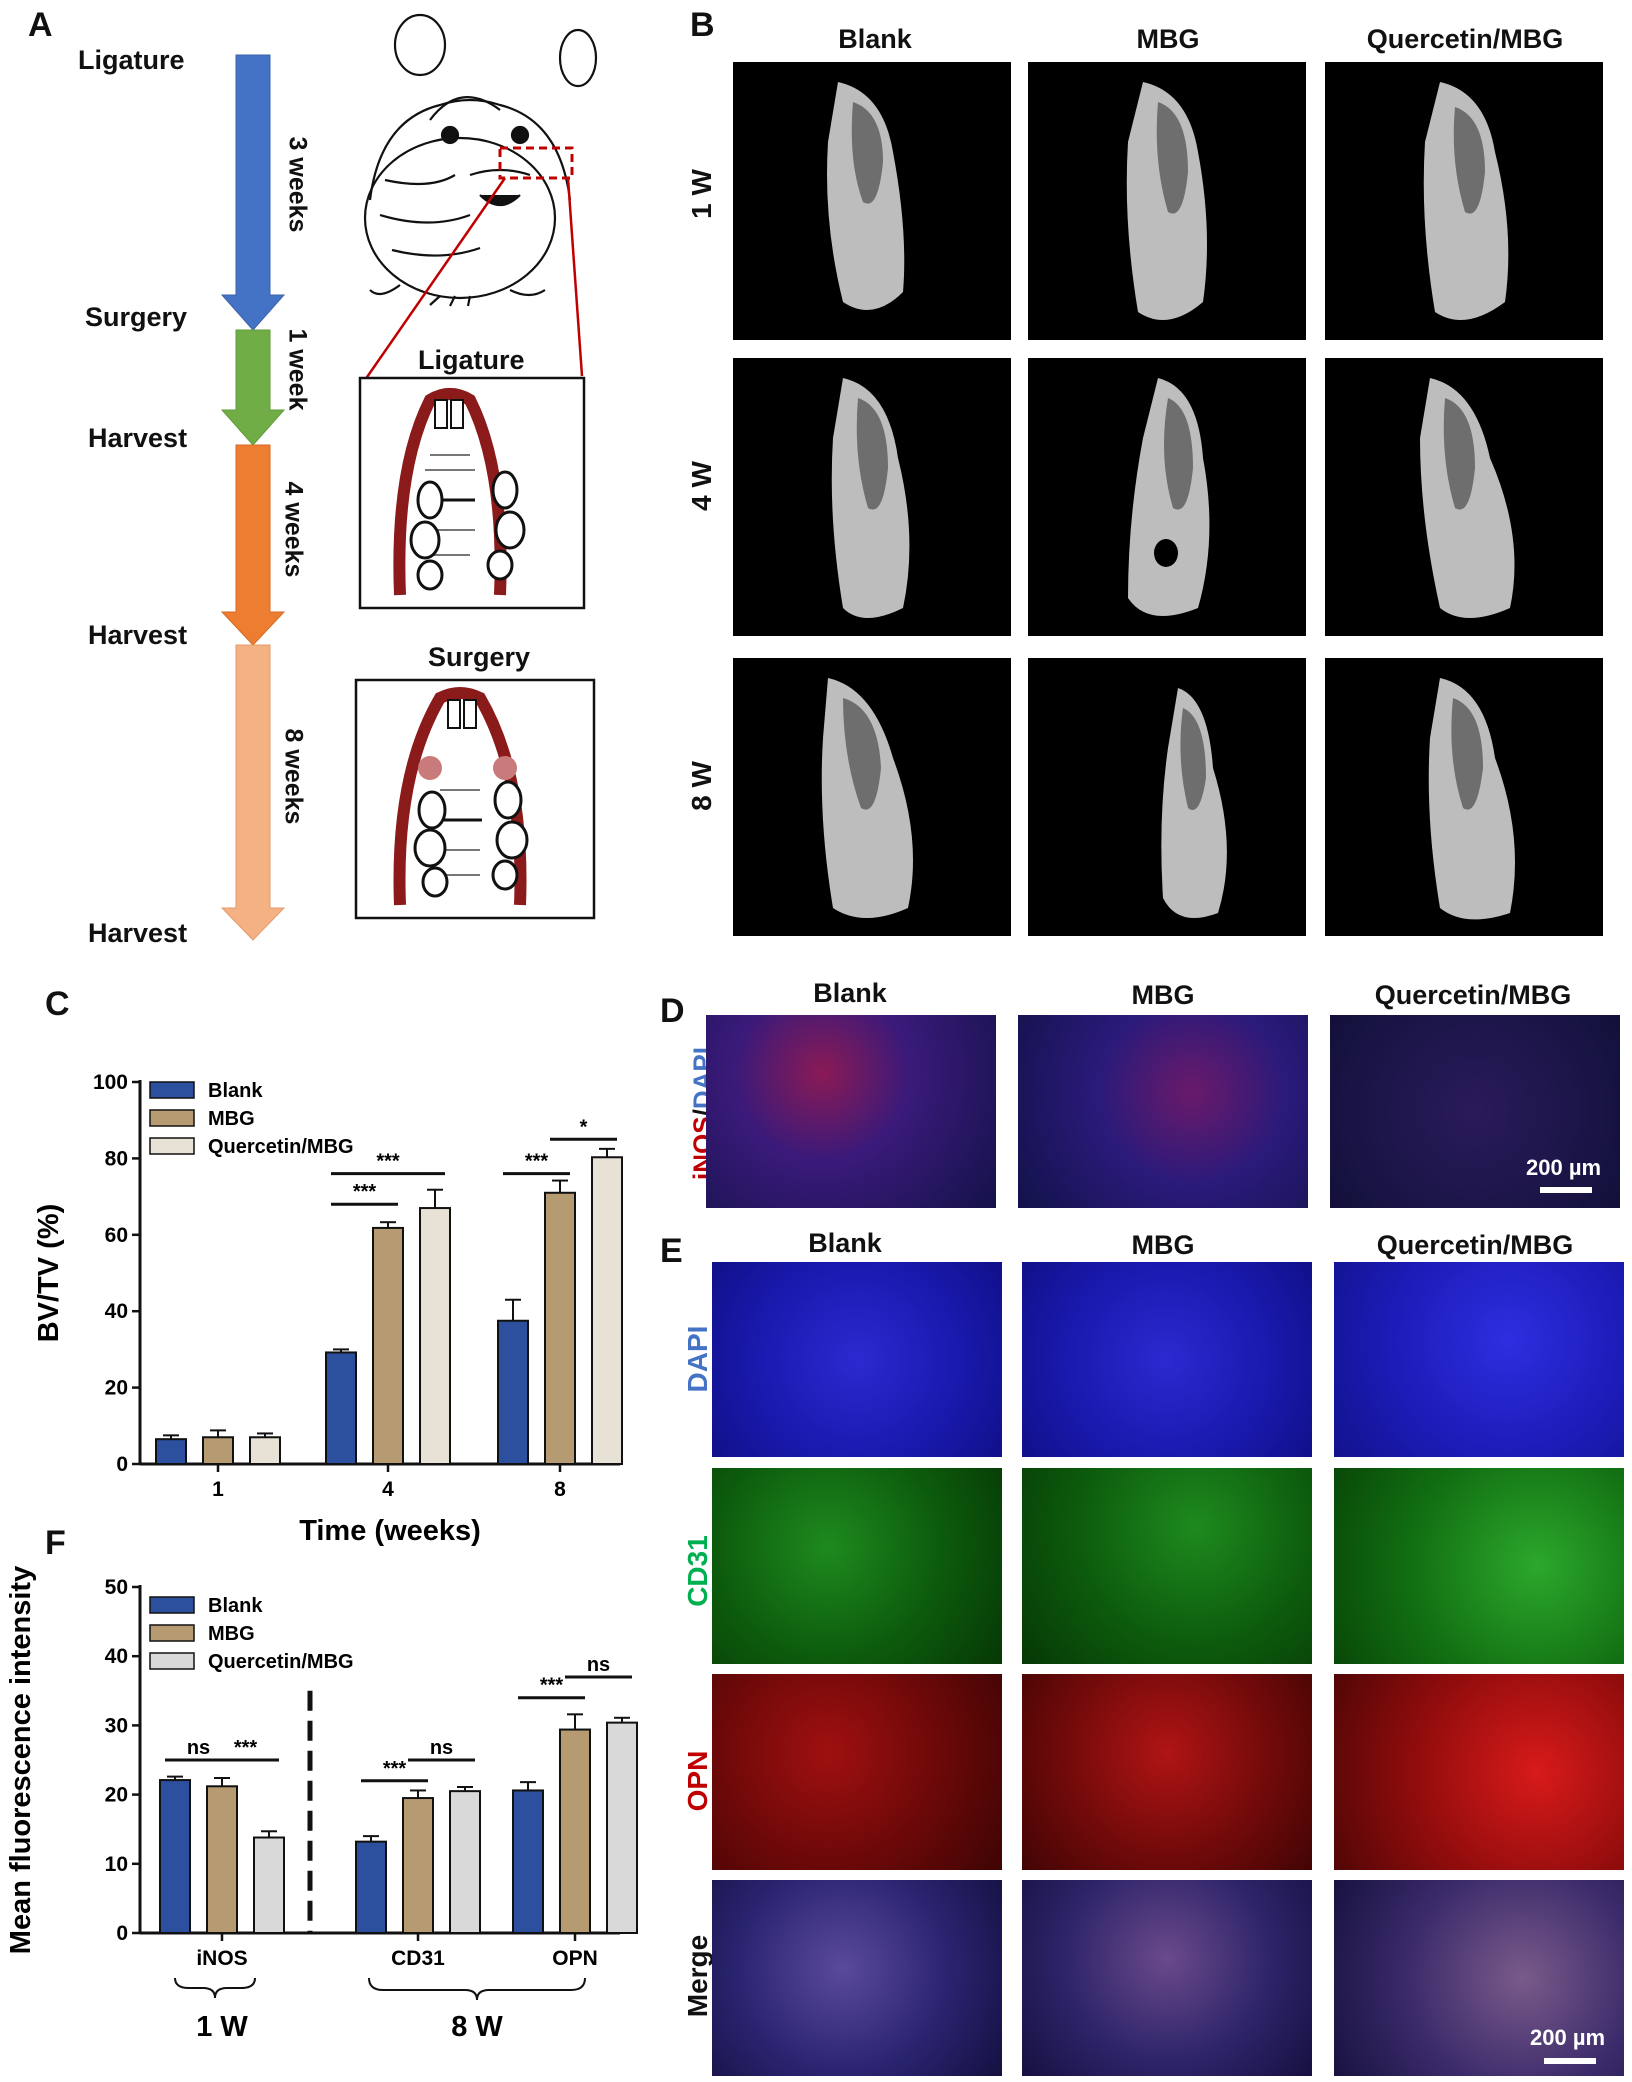 This screenshot has height=2082, width=1632. I want to click on if-dapi-quercetin, so click(1479, 1359).